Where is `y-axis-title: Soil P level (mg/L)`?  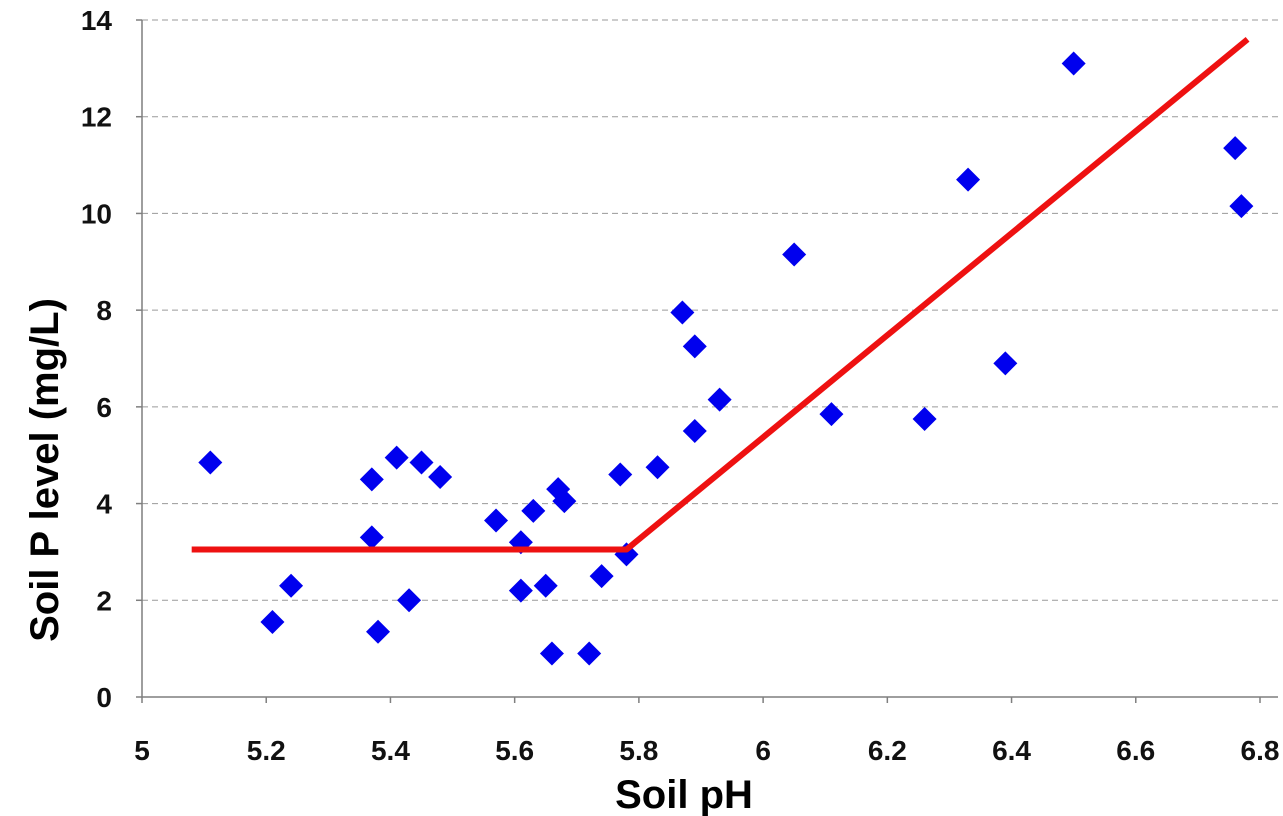 y-axis-title: Soil P level (mg/L) is located at coordinates (45, 470).